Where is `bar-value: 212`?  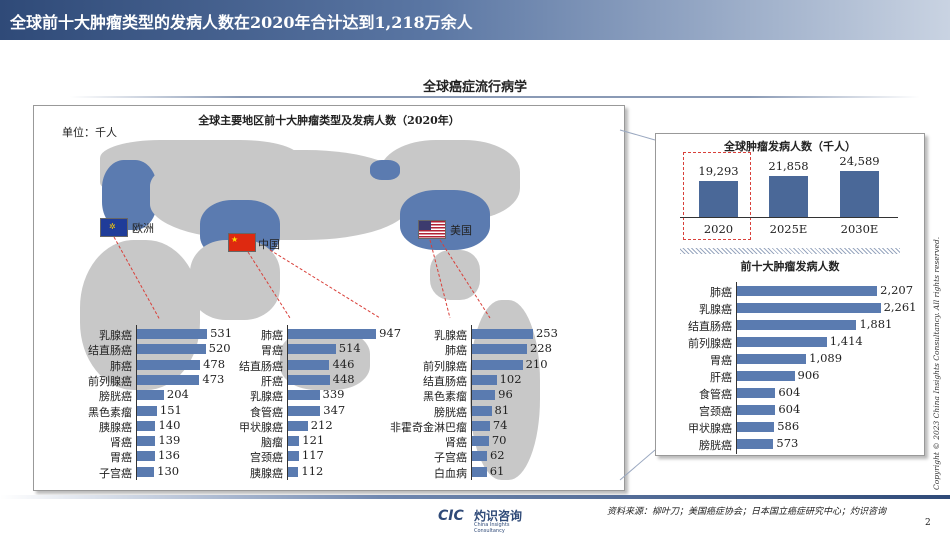 bar-value: 212 is located at coordinates (321, 424).